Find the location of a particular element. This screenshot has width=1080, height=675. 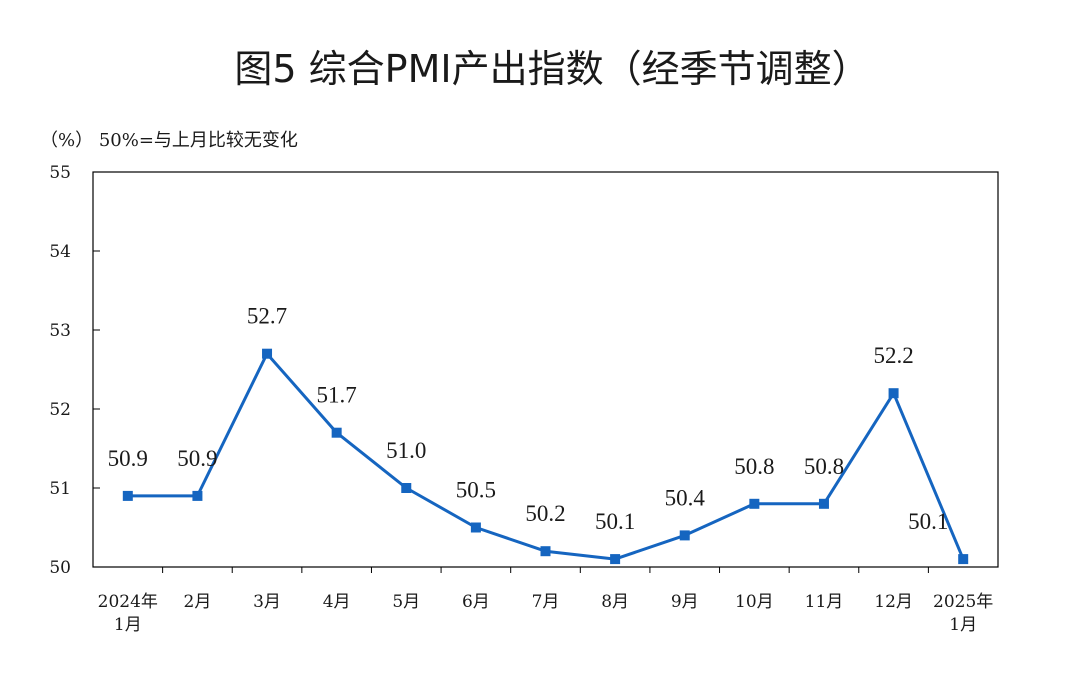

x-tick-label: 12月 is located at coordinates (893, 602).